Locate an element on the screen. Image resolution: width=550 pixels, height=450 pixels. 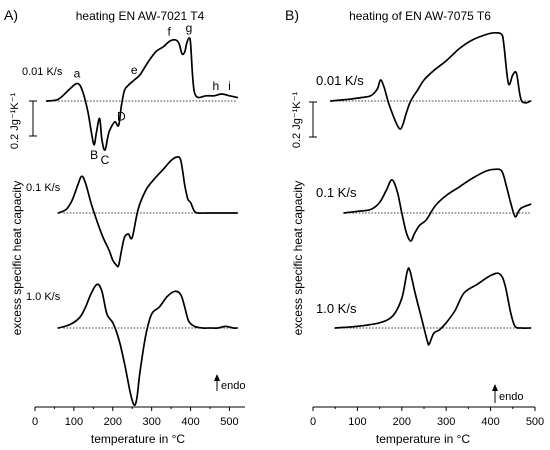
panel-a-peak-label-3: D is located at coordinates (121, 116).